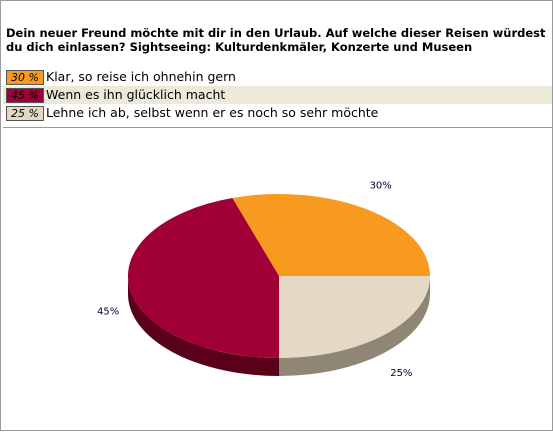 The image size is (553, 435). What do you see at coordinates (141, 76) in the screenshot?
I see `answer-label: Klar, so reise ich ohnehin gern` at bounding box center [141, 76].